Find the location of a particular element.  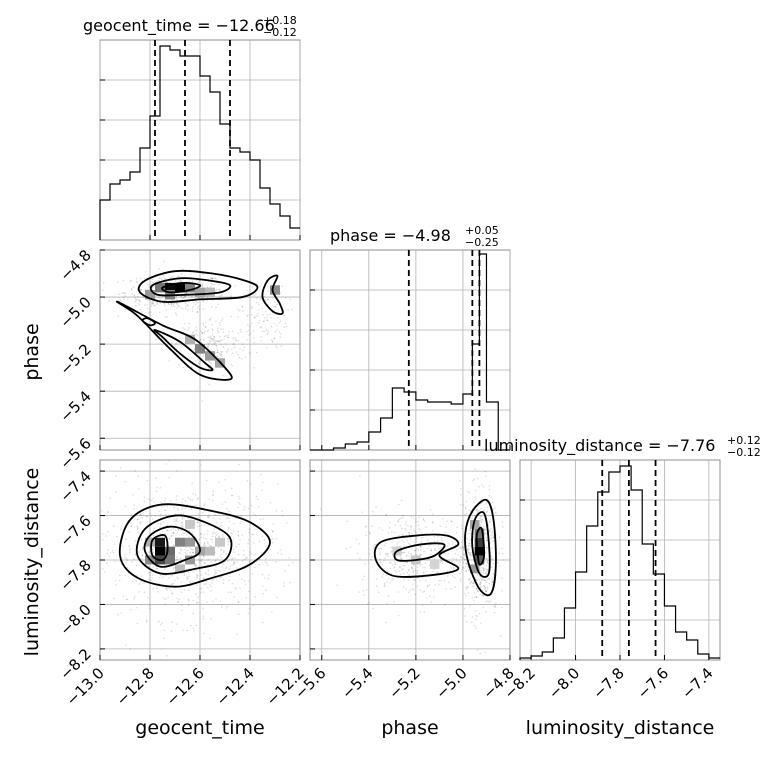

ylabel-phase: phase is located at coordinates (32, 351).